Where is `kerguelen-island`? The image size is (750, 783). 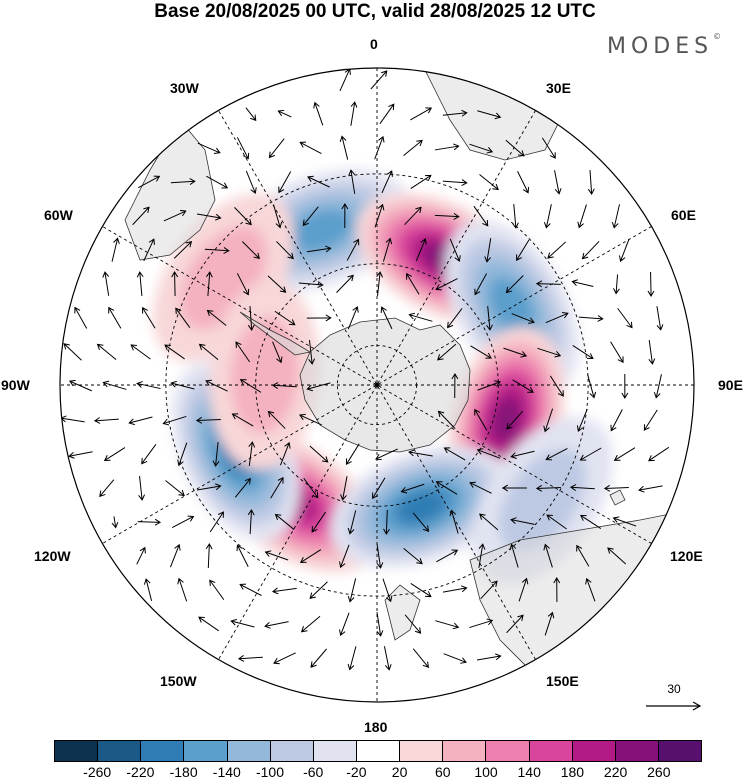 kerguelen-island is located at coordinates (617, 497).